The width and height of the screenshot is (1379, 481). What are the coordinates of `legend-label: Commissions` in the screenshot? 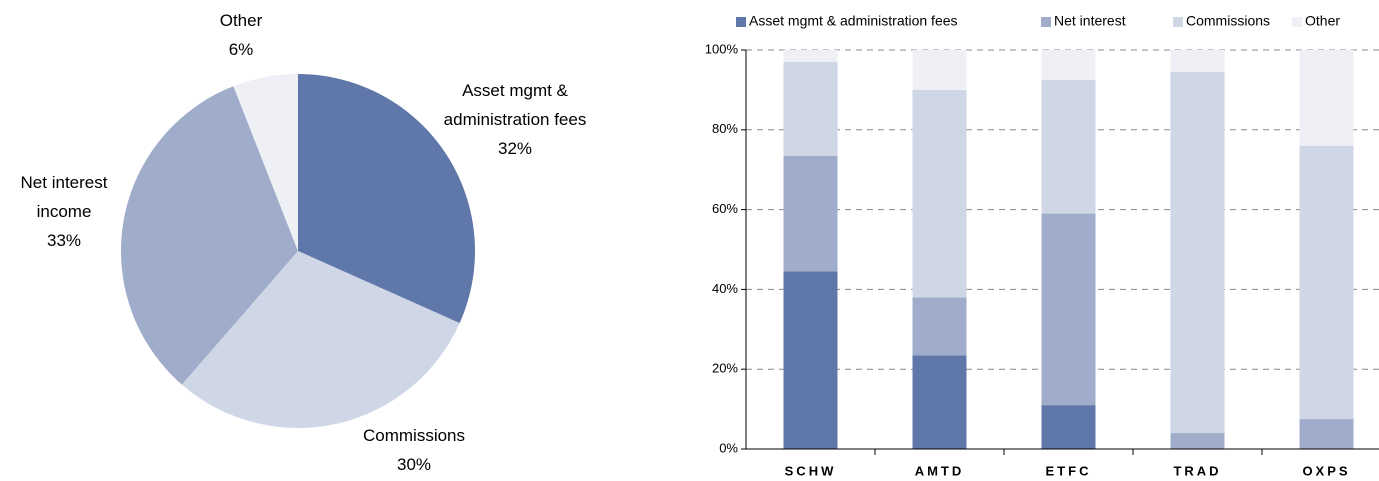 It's located at (1228, 21).